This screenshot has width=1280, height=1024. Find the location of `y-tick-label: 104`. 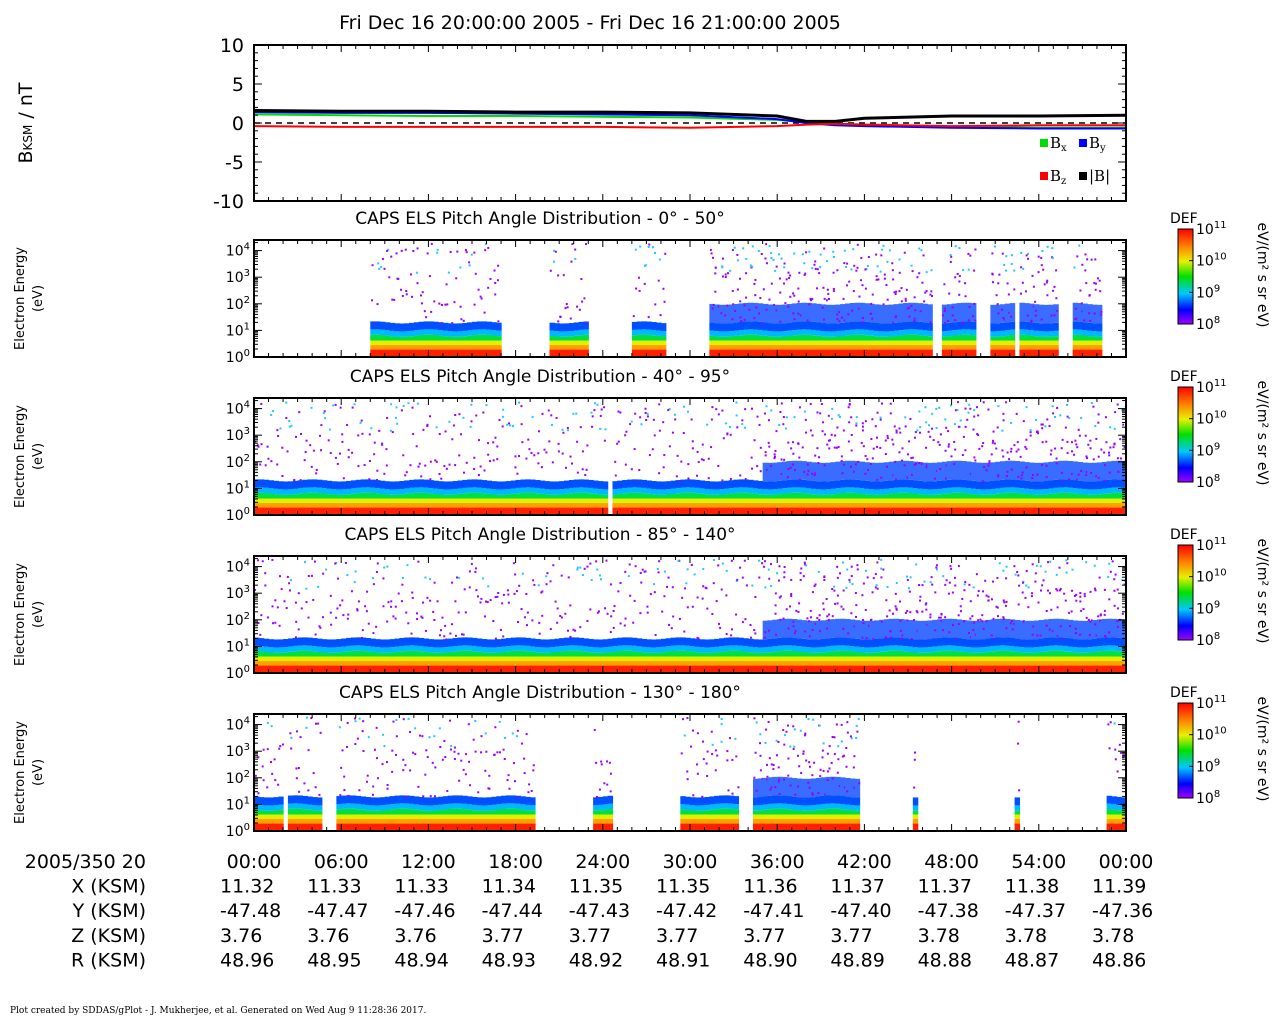

y-tick-label: 104 is located at coordinates (238, 251).